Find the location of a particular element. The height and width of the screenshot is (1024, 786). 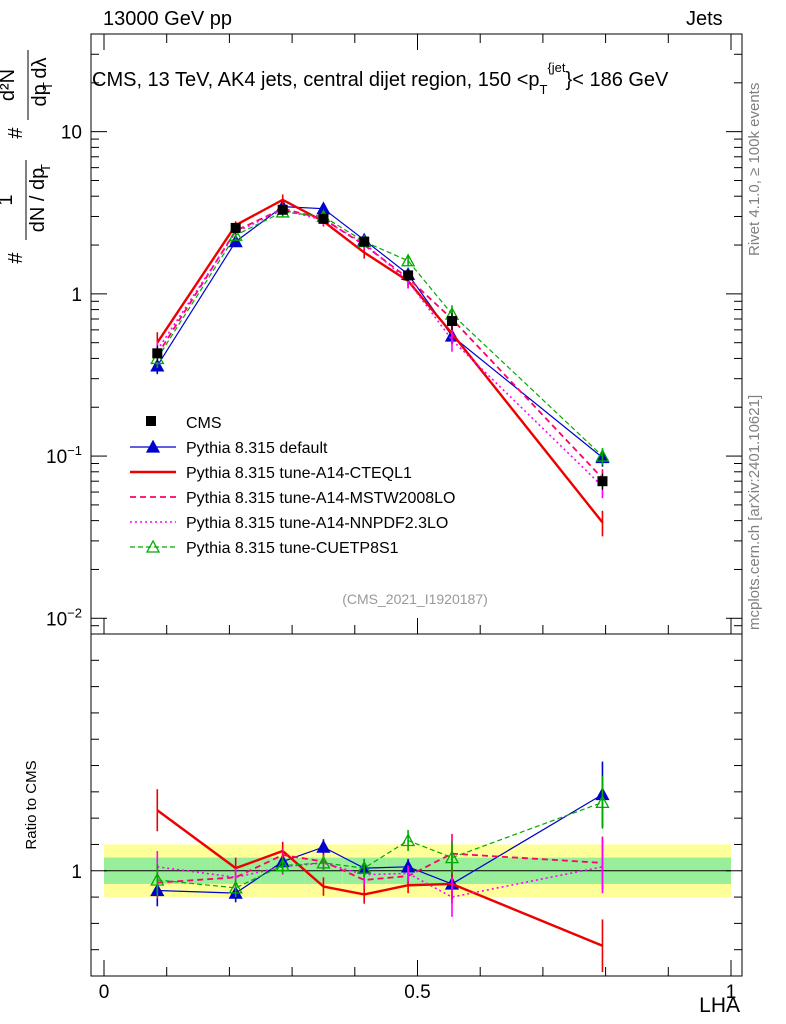

svg-text: dp dλ is located at coordinates (40, 82).